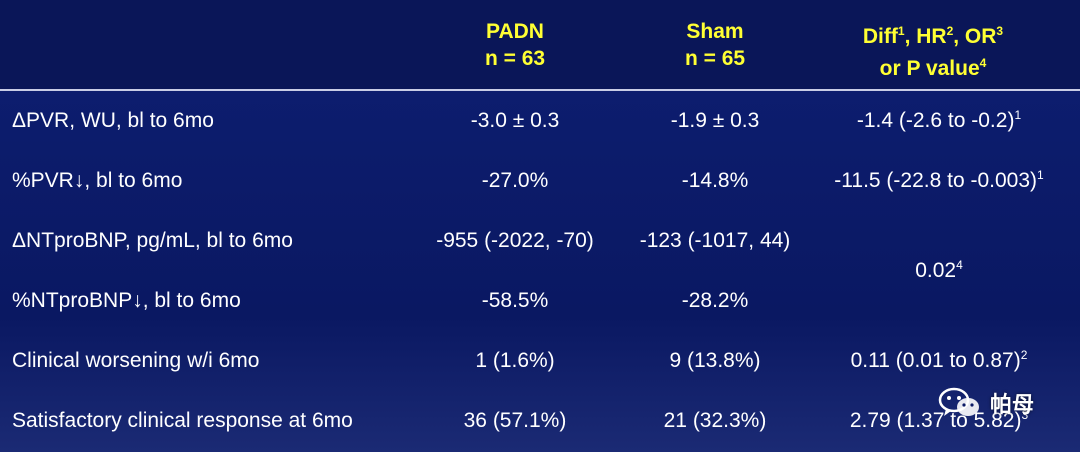 This screenshot has width=1080, height=452. What do you see at coordinates (715, 360) in the screenshot?
I see `row-sham-value: 9 (13.8%)` at bounding box center [715, 360].